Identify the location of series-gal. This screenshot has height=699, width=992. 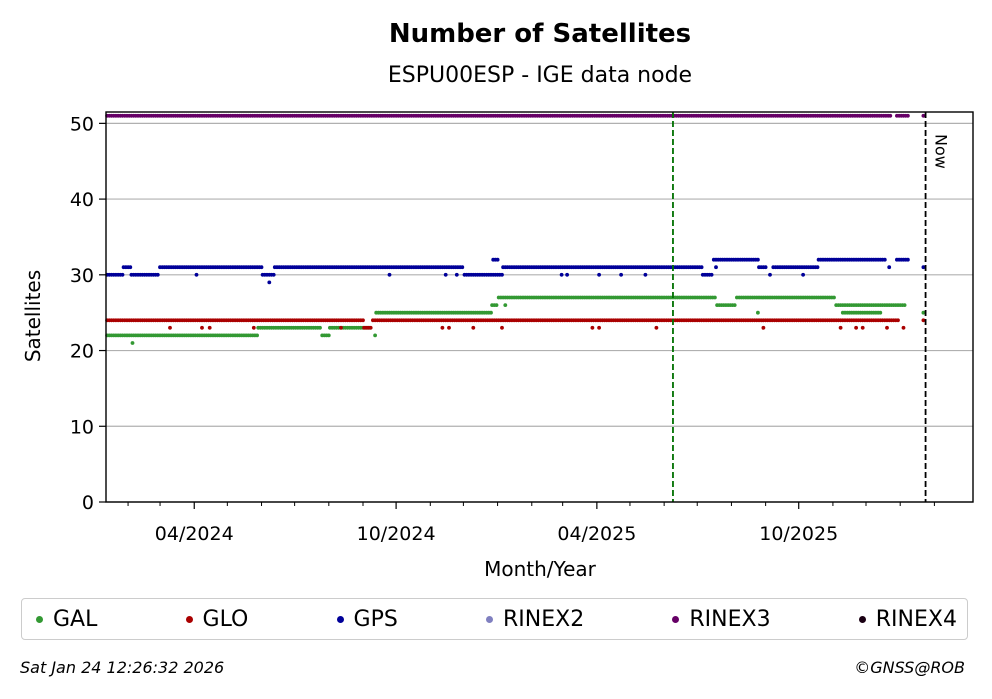
(515, 320).